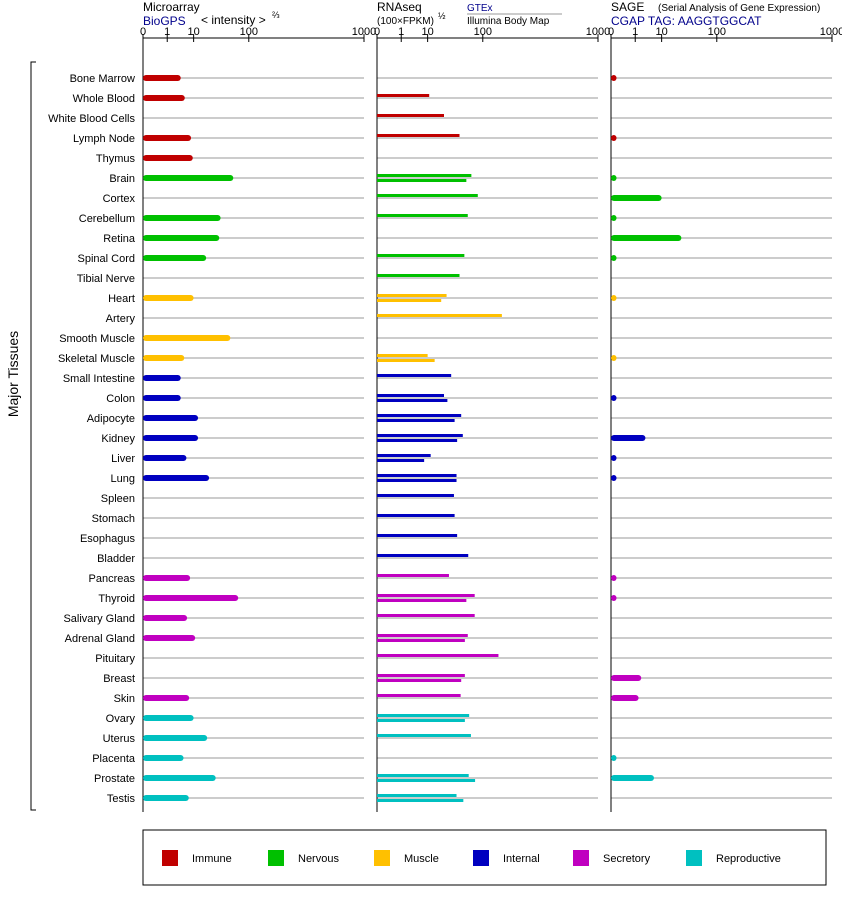  What do you see at coordinates (13, 374) in the screenshot?
I see `y-axis-label: Major Tissues` at bounding box center [13, 374].